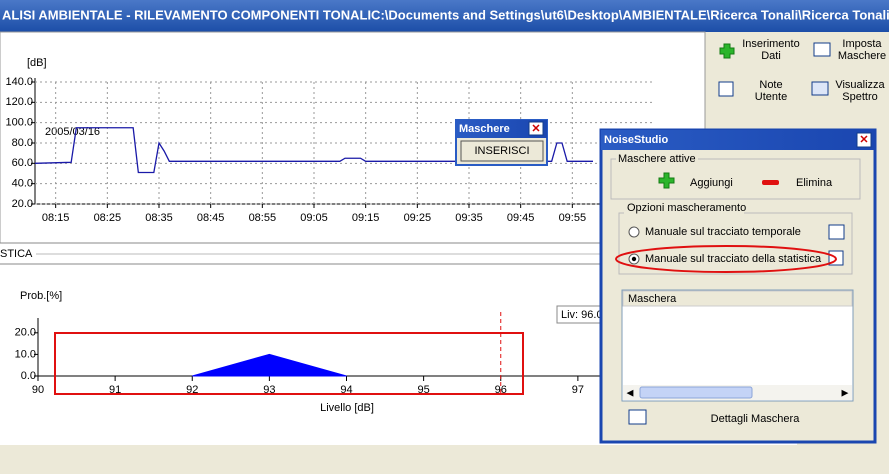 This screenshot has height=474, width=889. Describe the element at coordinates (521, 218) in the screenshot. I see `x-tick-label: 09:45` at that location.